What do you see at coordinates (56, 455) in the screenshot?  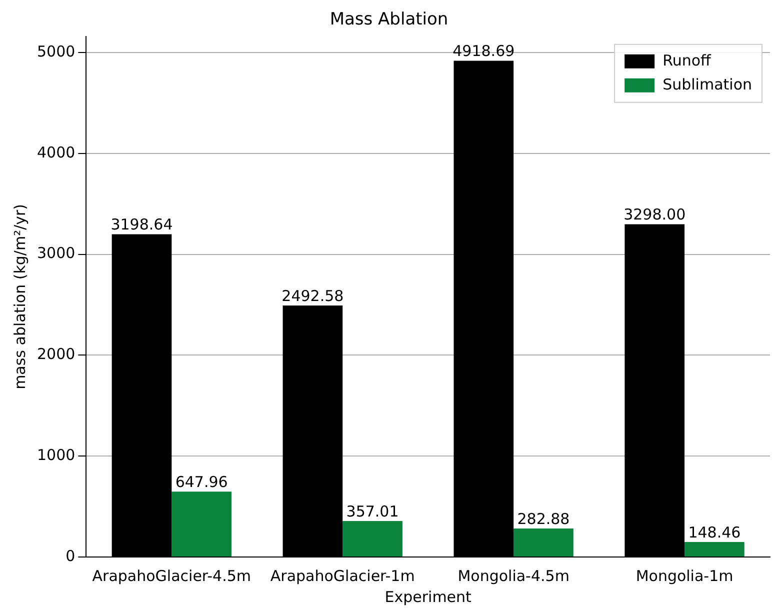 I see `y-tick-label: 1000` at bounding box center [56, 455].